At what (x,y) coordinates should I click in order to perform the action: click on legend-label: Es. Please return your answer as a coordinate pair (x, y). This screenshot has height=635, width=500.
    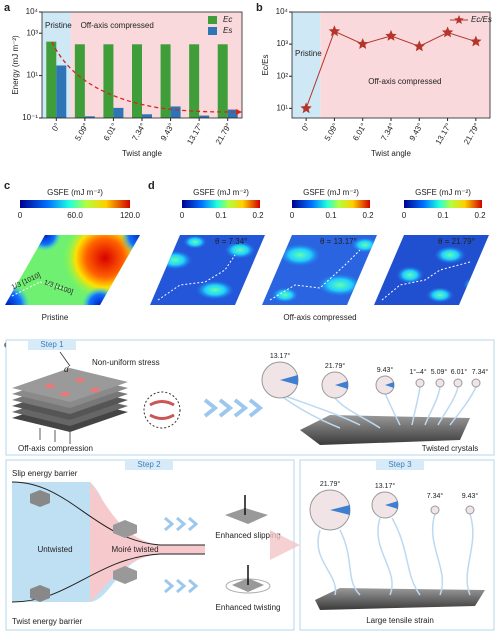
    Looking at the image, I should click on (227, 30).